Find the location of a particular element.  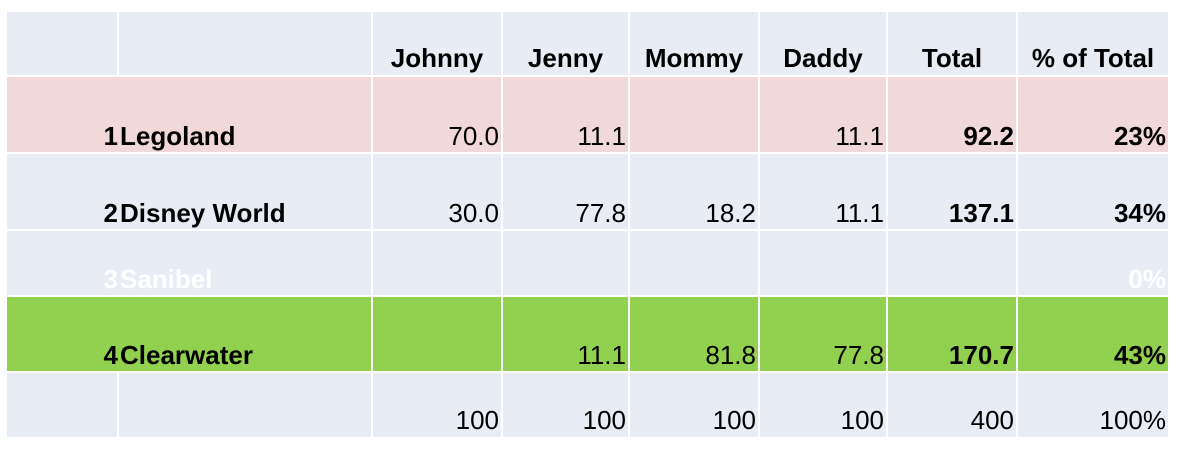

row3-mommy is located at coordinates (695, 264).